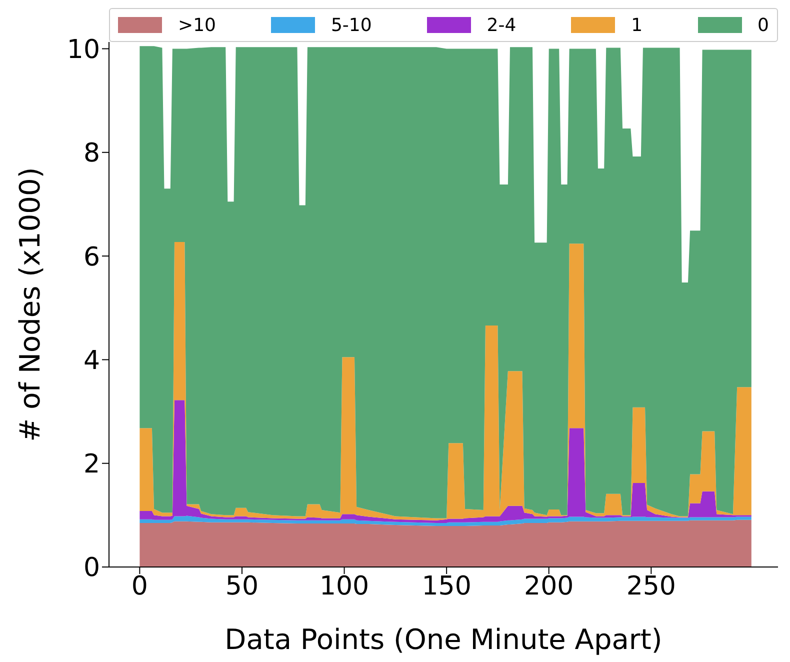  I want to click on y-tick-label: 8, so click(91, 153).